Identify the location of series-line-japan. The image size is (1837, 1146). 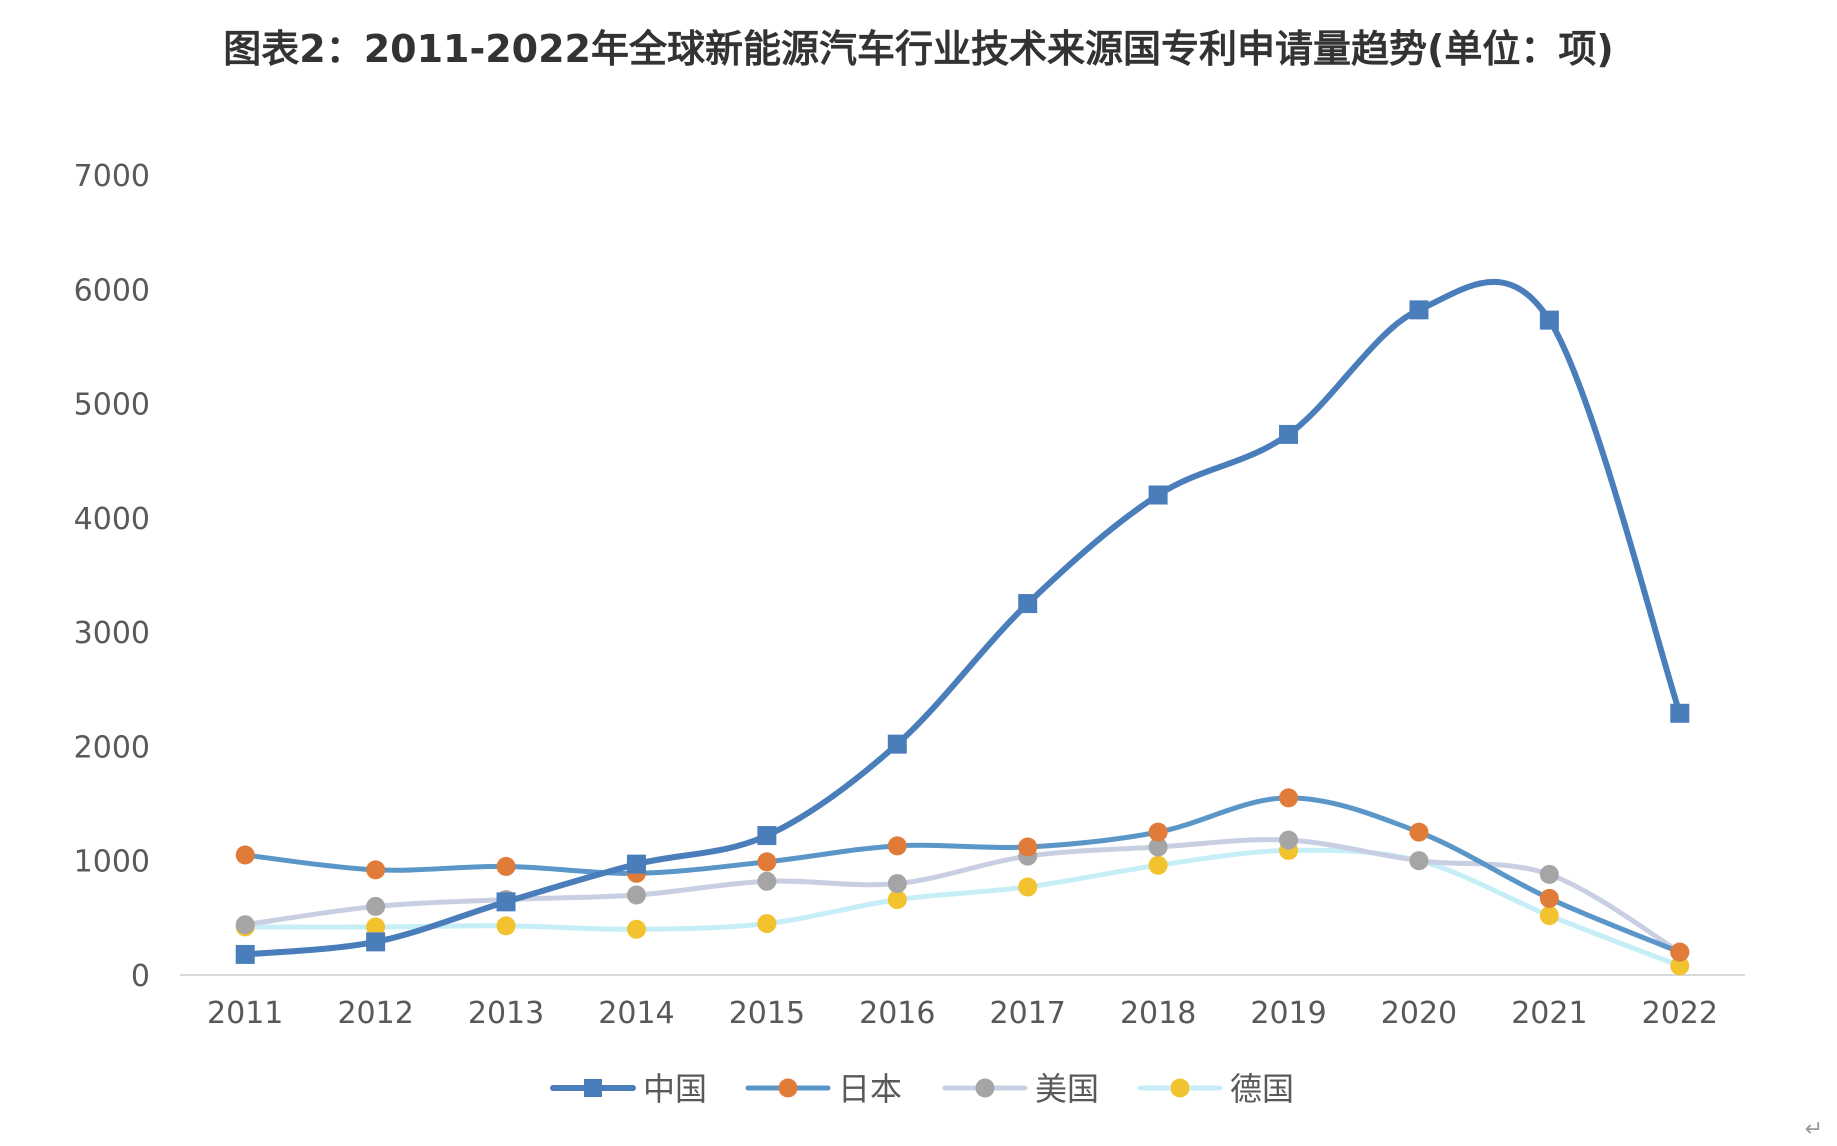
(962, 875).